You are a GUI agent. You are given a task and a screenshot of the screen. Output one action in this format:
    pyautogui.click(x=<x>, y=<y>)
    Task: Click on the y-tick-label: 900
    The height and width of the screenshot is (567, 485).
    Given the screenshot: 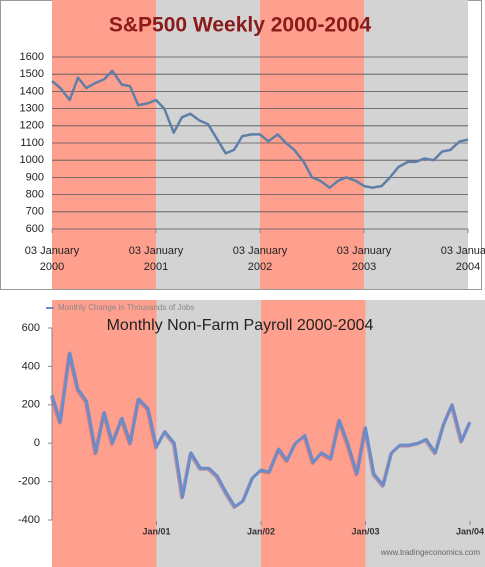 What is the action you would take?
    pyautogui.click(x=35, y=177)
    